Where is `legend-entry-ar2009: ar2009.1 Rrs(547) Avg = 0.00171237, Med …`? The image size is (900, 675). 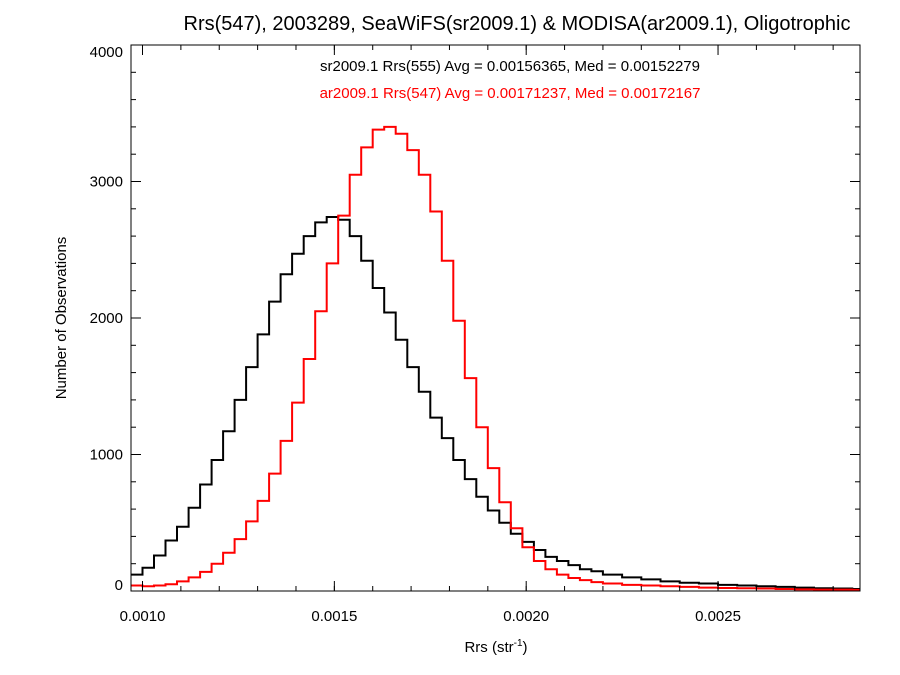
legend-entry-ar2009: ar2009.1 Rrs(547) Avg = 0.00171237, Med … is located at coordinates (510, 93).